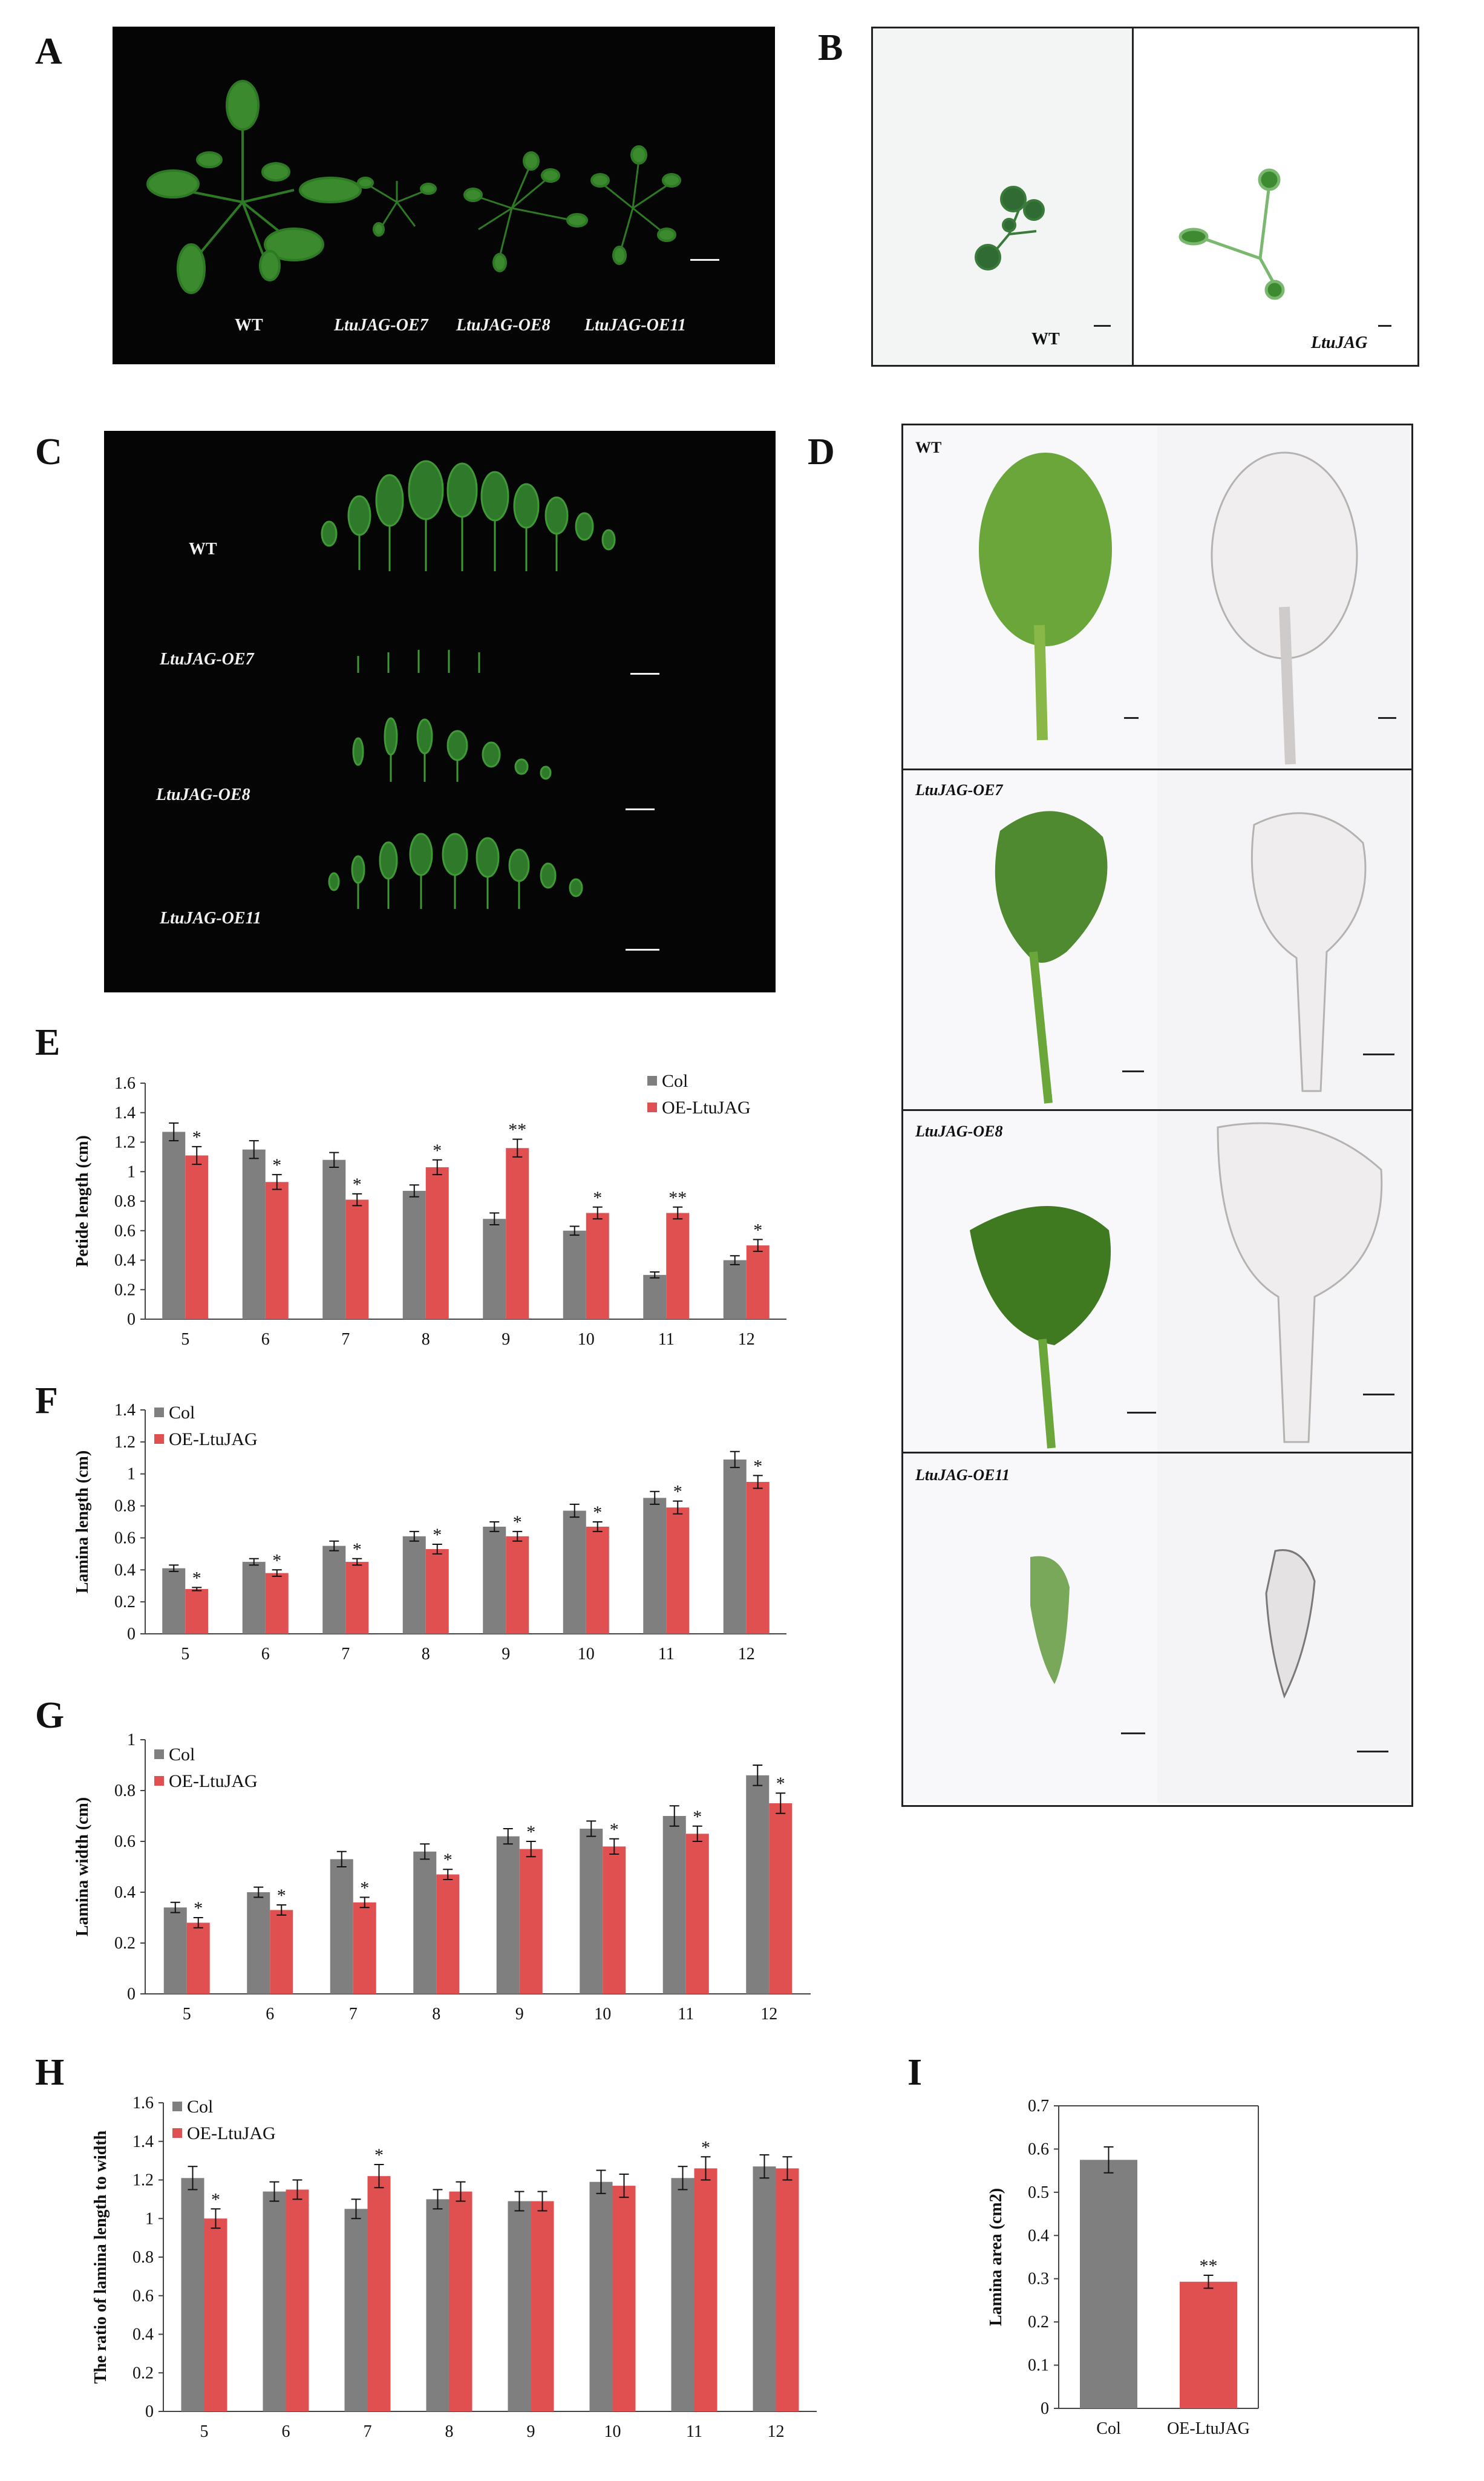 This screenshot has width=1484, height=2481. I want to click on panel-c-photo: WT LtuJAG-OE7 LtuJAG-OE8 LtuJAG-OE11, so click(440, 711).